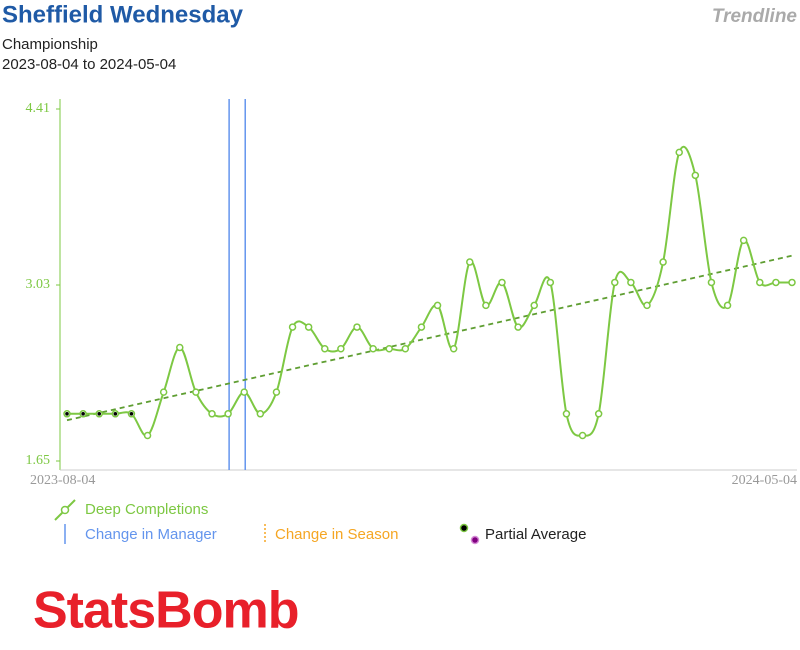 Image resolution: width=800 pixels, height=650 pixels. Describe the element at coordinates (38, 108) in the screenshot. I see `y-tick-label: 4.41` at that location.